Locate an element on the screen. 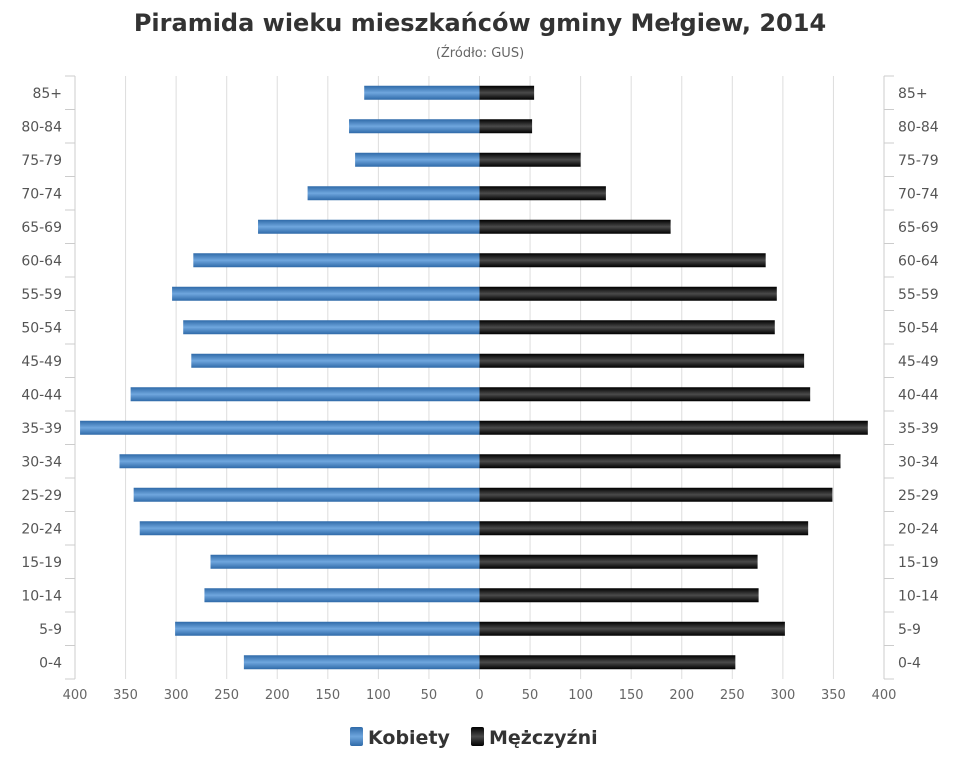 The width and height of the screenshot is (960, 772). y-label-left: 10-14 is located at coordinates (41, 596).